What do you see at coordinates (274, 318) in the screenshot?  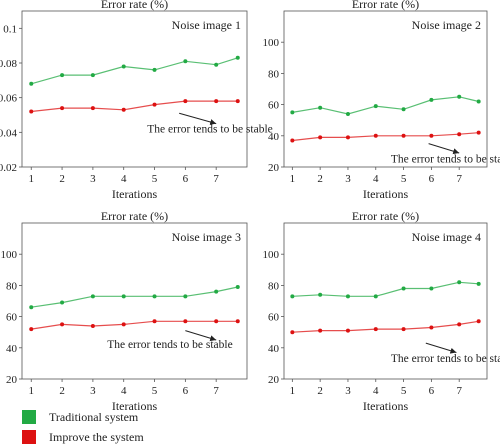 I see `y-tick-label: 60` at bounding box center [274, 318].